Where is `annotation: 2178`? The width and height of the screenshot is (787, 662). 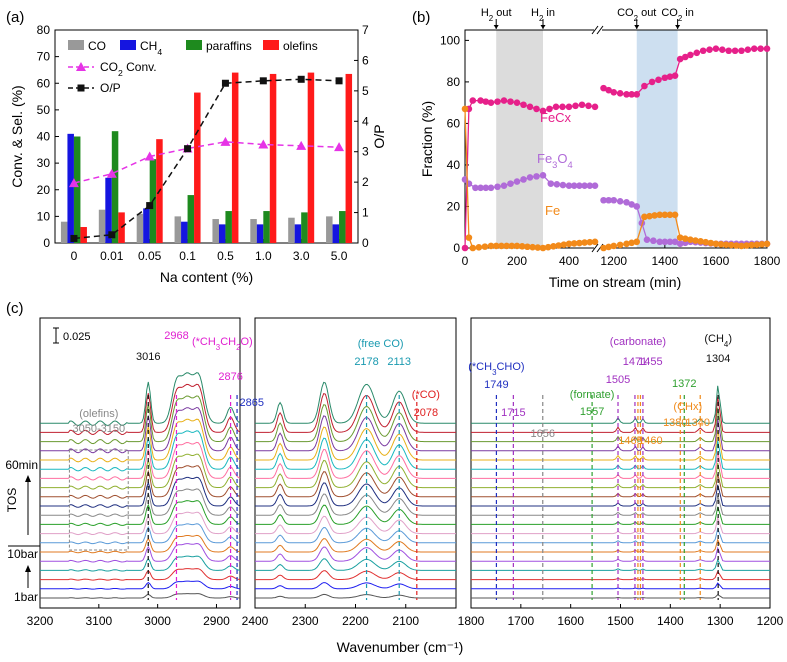
annotation: 2178 is located at coordinates (366, 362).